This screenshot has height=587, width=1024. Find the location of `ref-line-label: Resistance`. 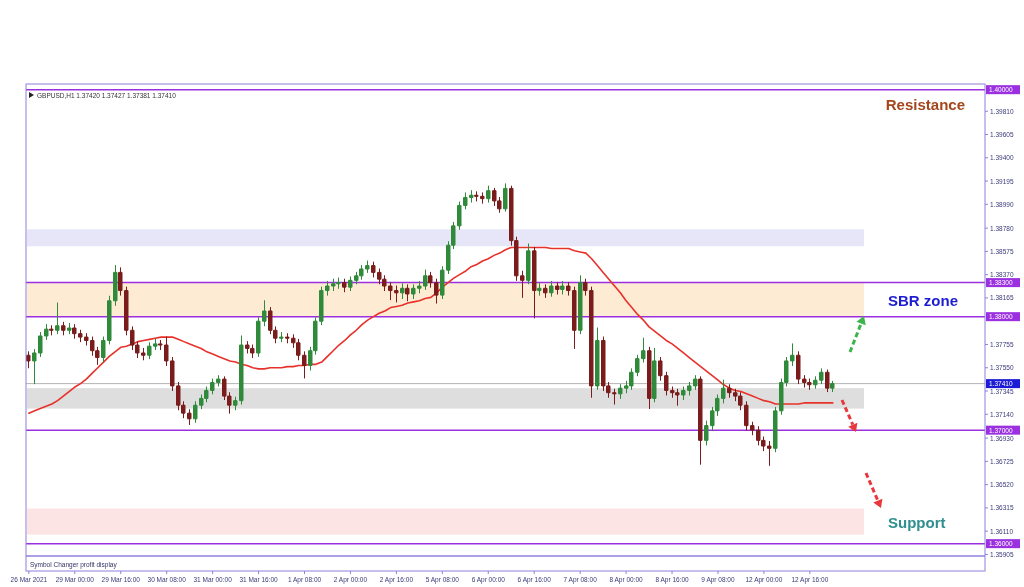

ref-line-label: Resistance is located at coordinates (925, 104).